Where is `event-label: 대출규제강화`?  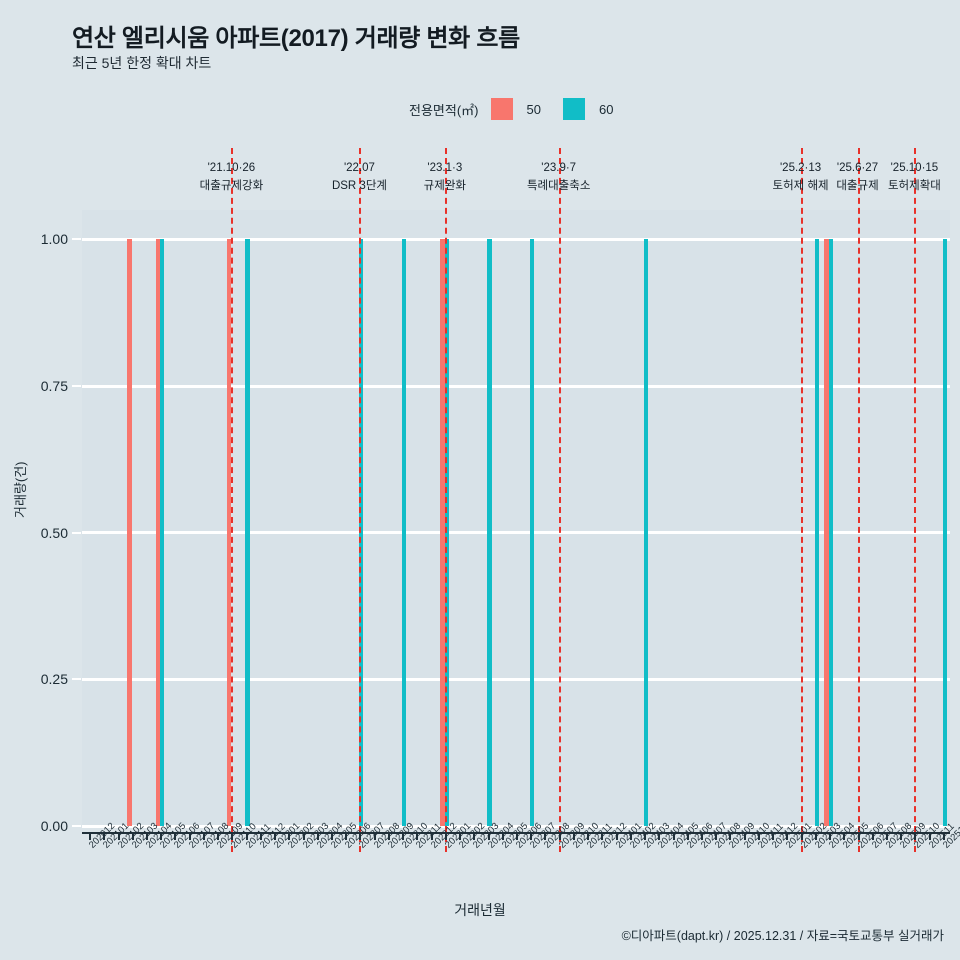 event-label: 대출규제강화 is located at coordinates (231, 185).